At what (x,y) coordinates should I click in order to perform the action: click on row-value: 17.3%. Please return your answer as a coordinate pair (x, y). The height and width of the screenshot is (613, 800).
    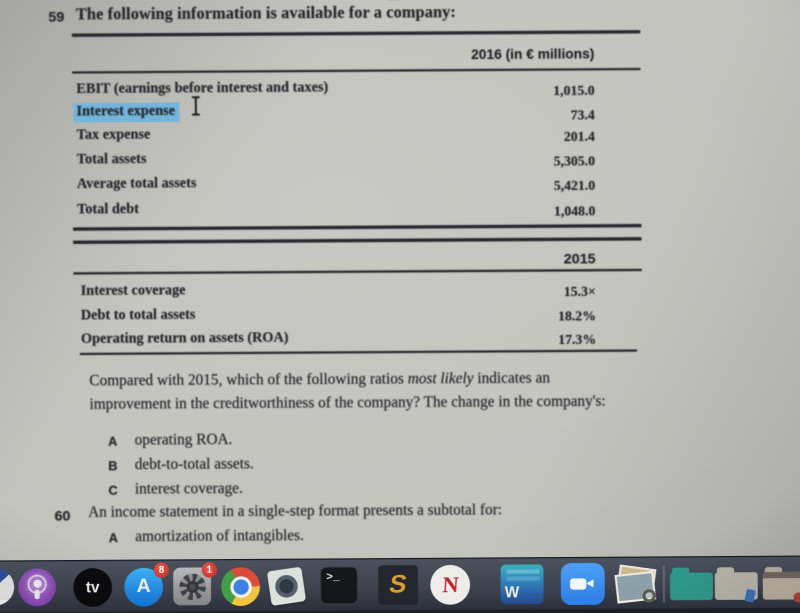
    Looking at the image, I should click on (577, 339).